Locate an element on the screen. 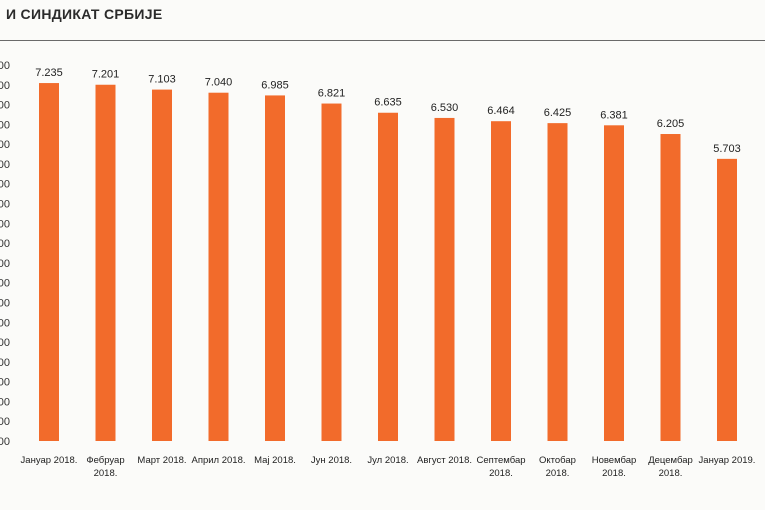  bar-data-label: 7.040 is located at coordinates (219, 83).